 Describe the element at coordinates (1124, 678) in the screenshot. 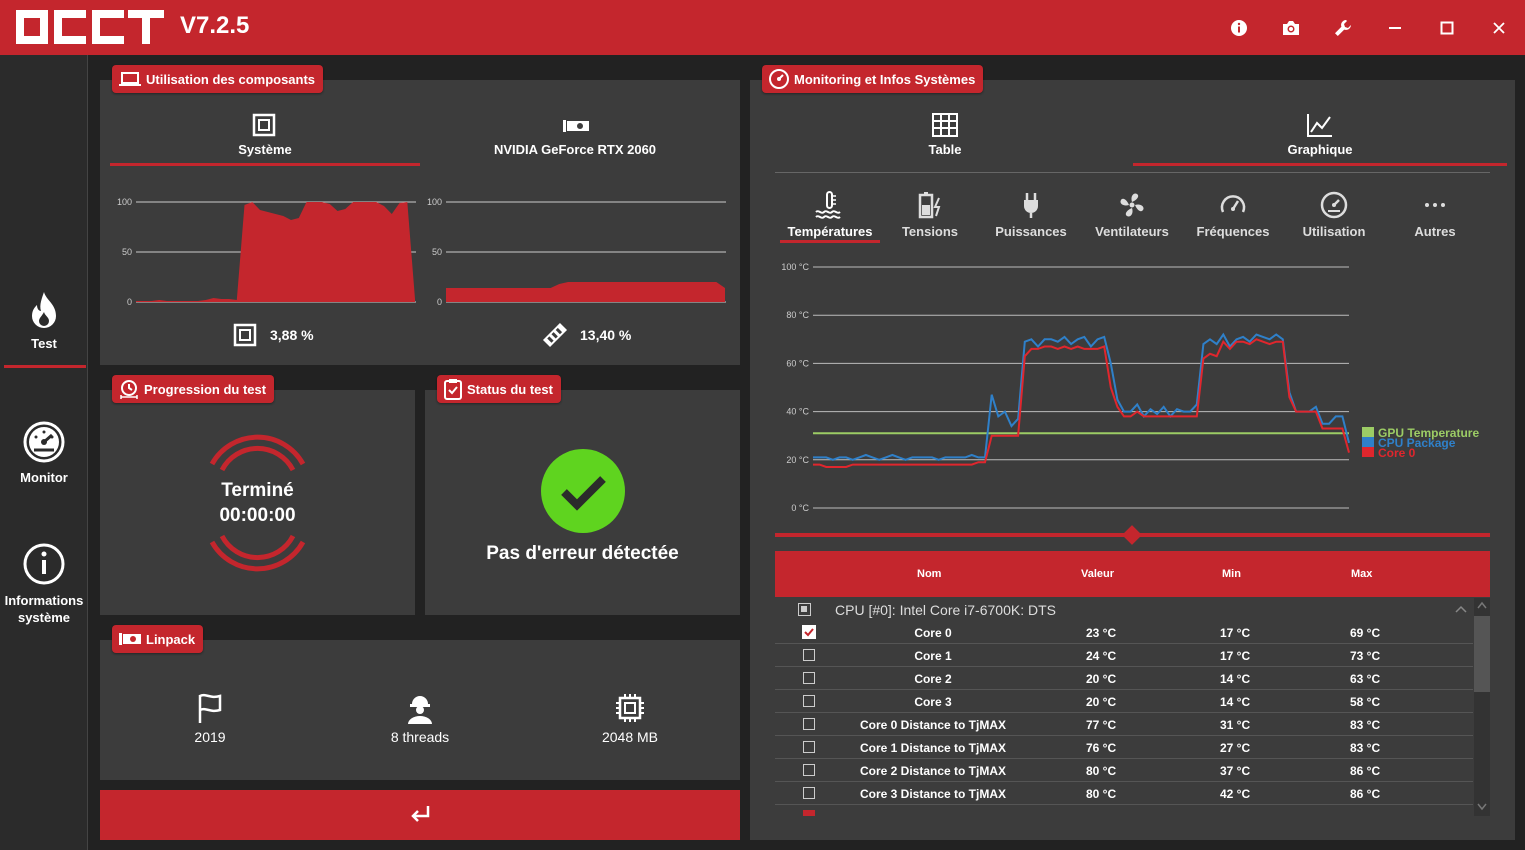

I see `table-row: Core 2 20 °C 14 °C 63 °C` at that location.